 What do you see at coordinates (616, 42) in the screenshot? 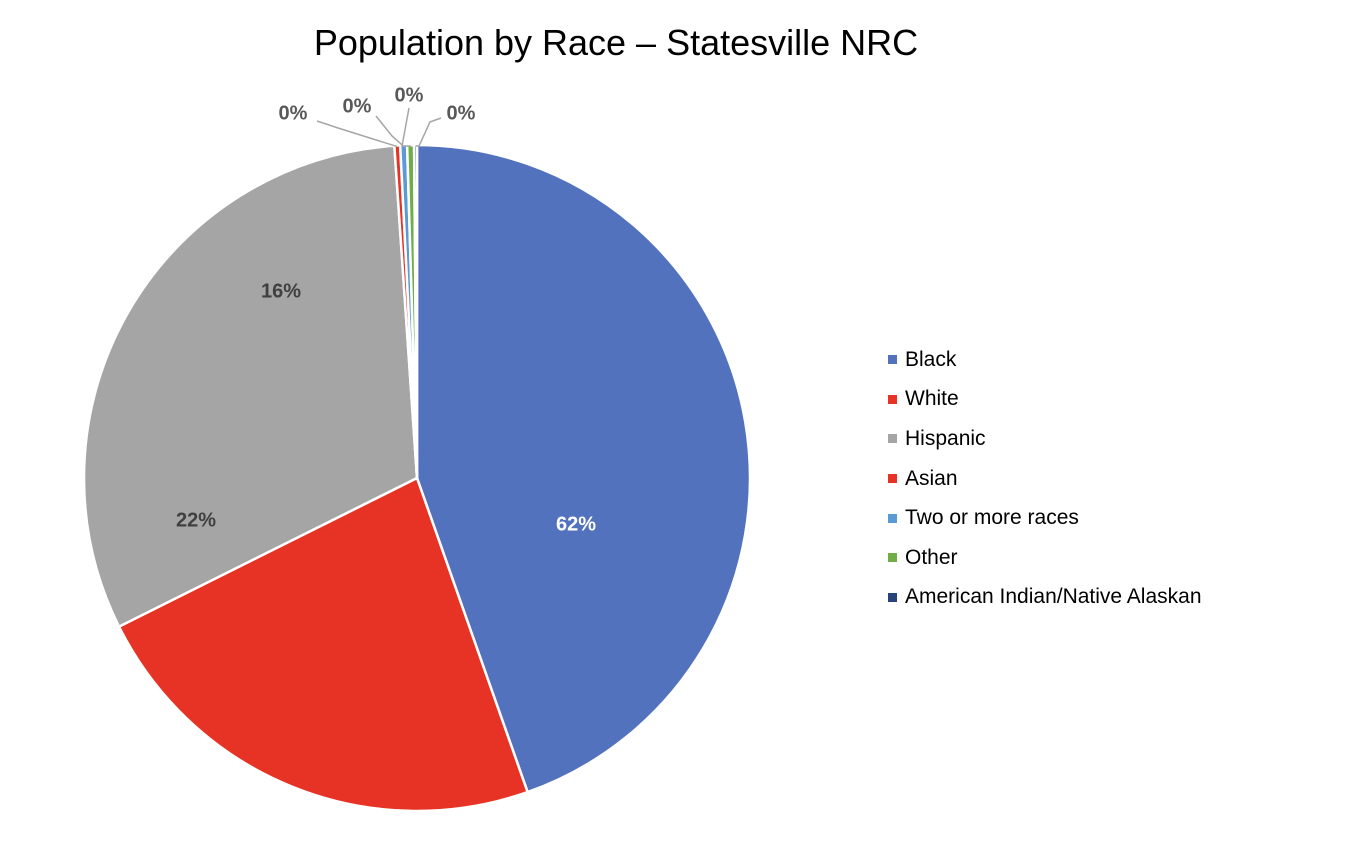
I see `chart-title: Population by Race – Statesville NRC` at bounding box center [616, 42].